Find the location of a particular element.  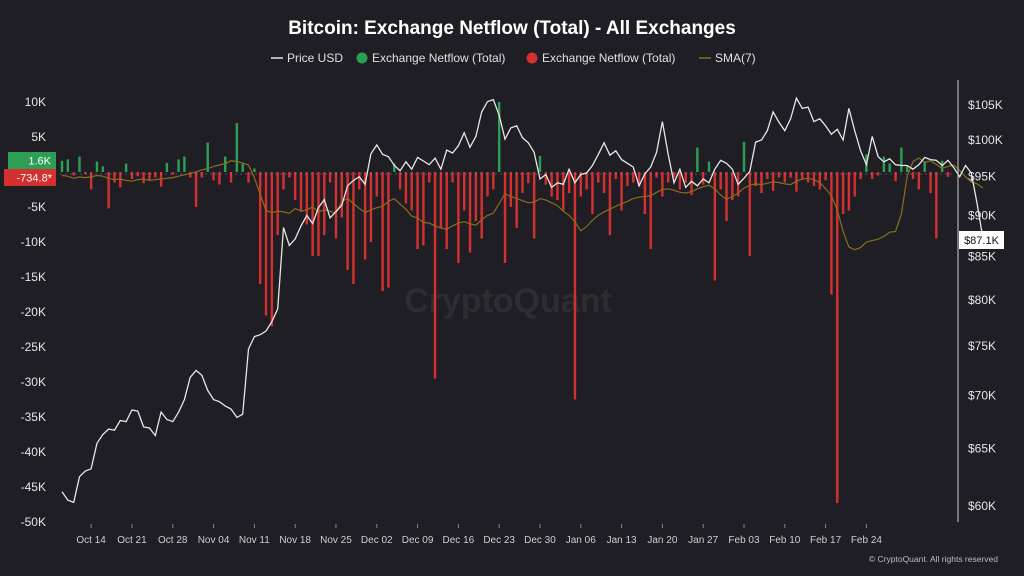

right-tick-label: $85K is located at coordinates (982, 256).